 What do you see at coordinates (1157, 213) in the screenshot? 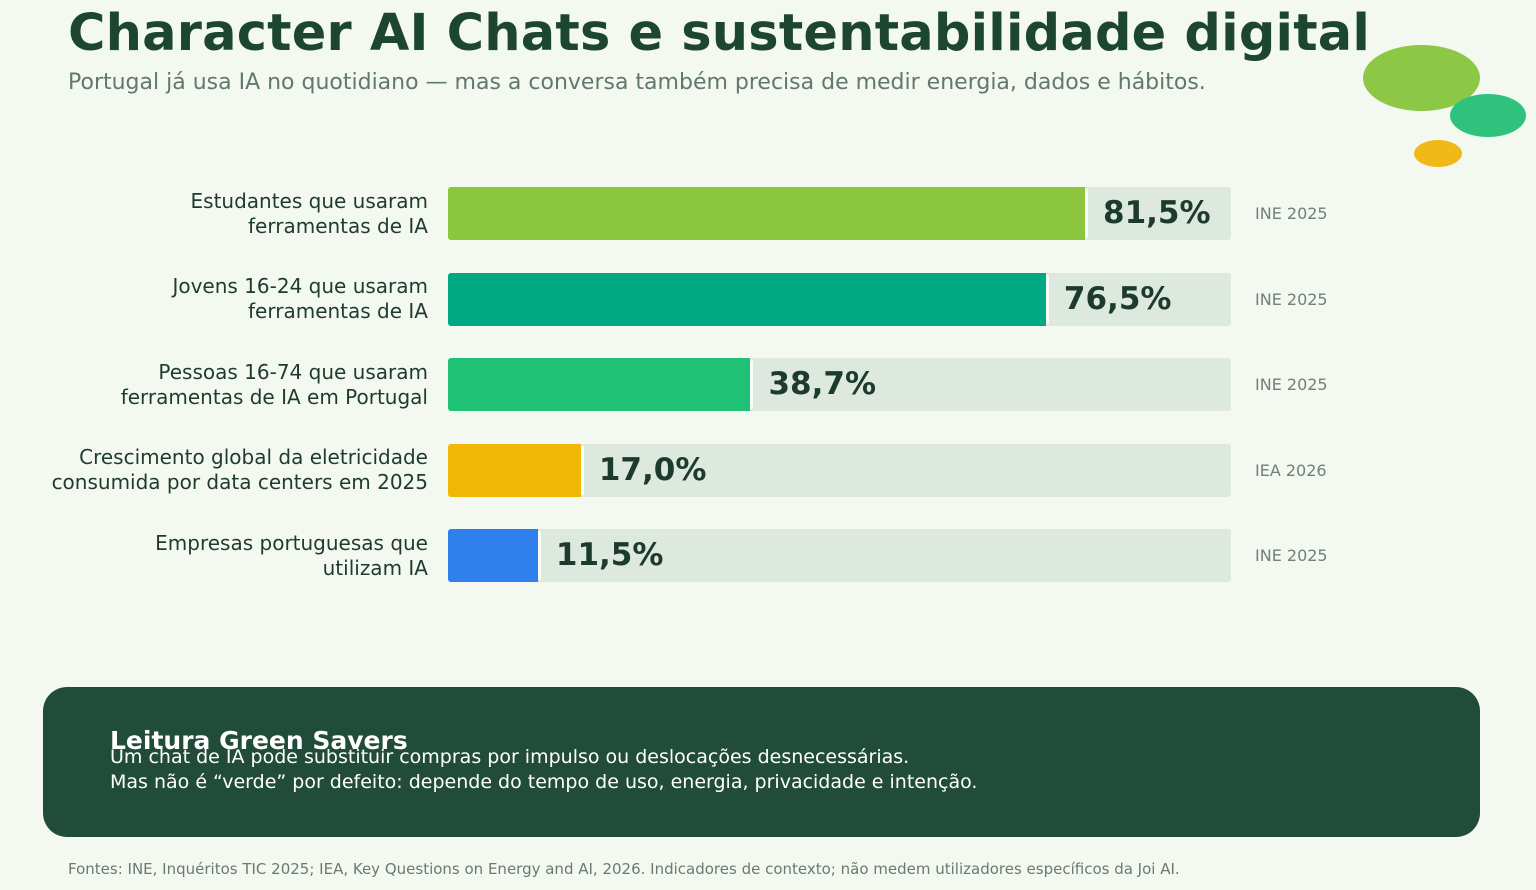
I see `bar-value-label: 81,5%` at bounding box center [1157, 213].